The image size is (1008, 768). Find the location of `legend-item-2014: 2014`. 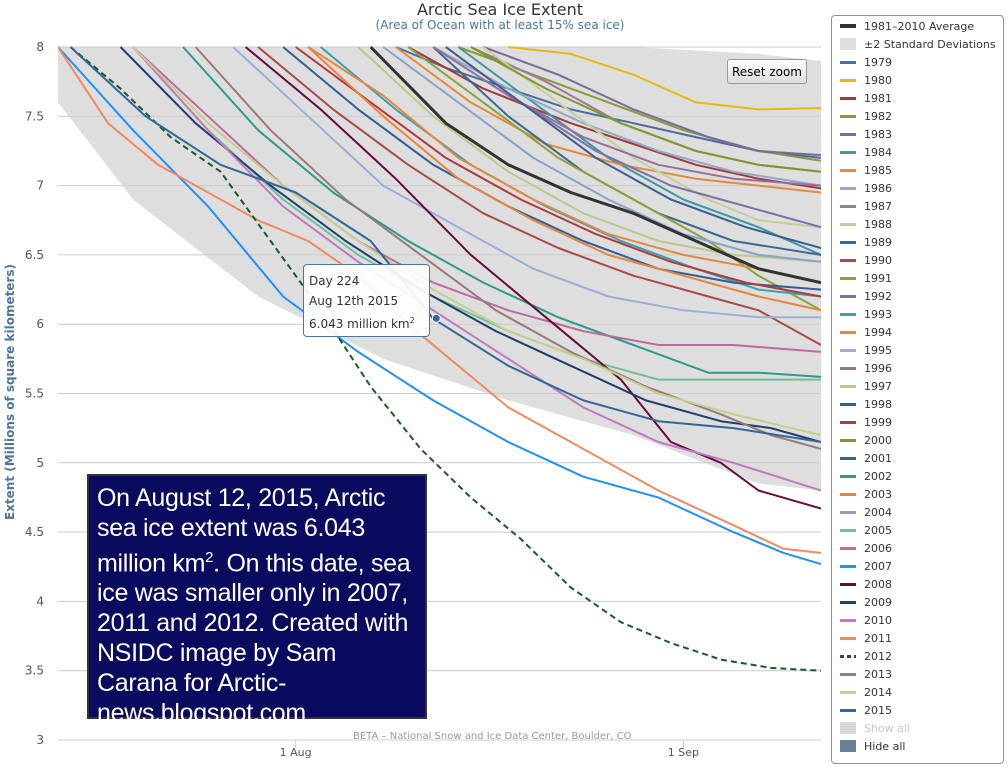

legend-item-2014: 2014 is located at coordinates (866, 692).